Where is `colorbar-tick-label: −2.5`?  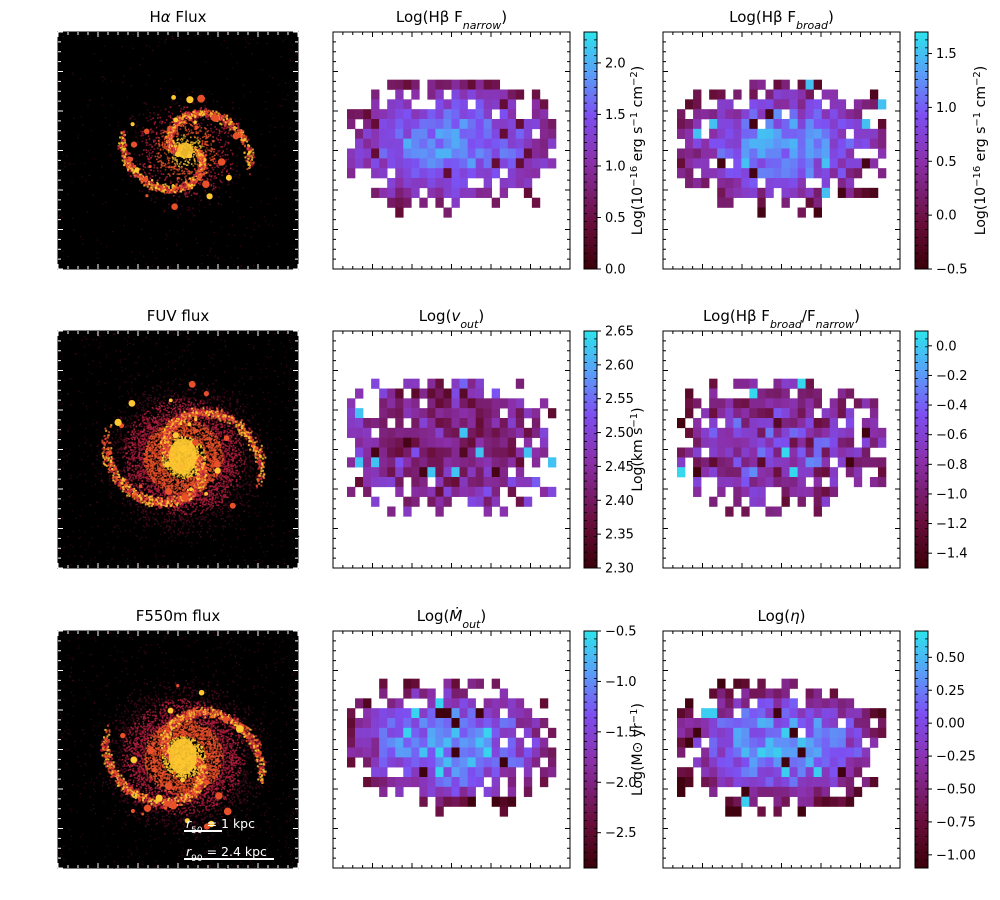 colorbar-tick-label: −2.5 is located at coordinates (621, 833).